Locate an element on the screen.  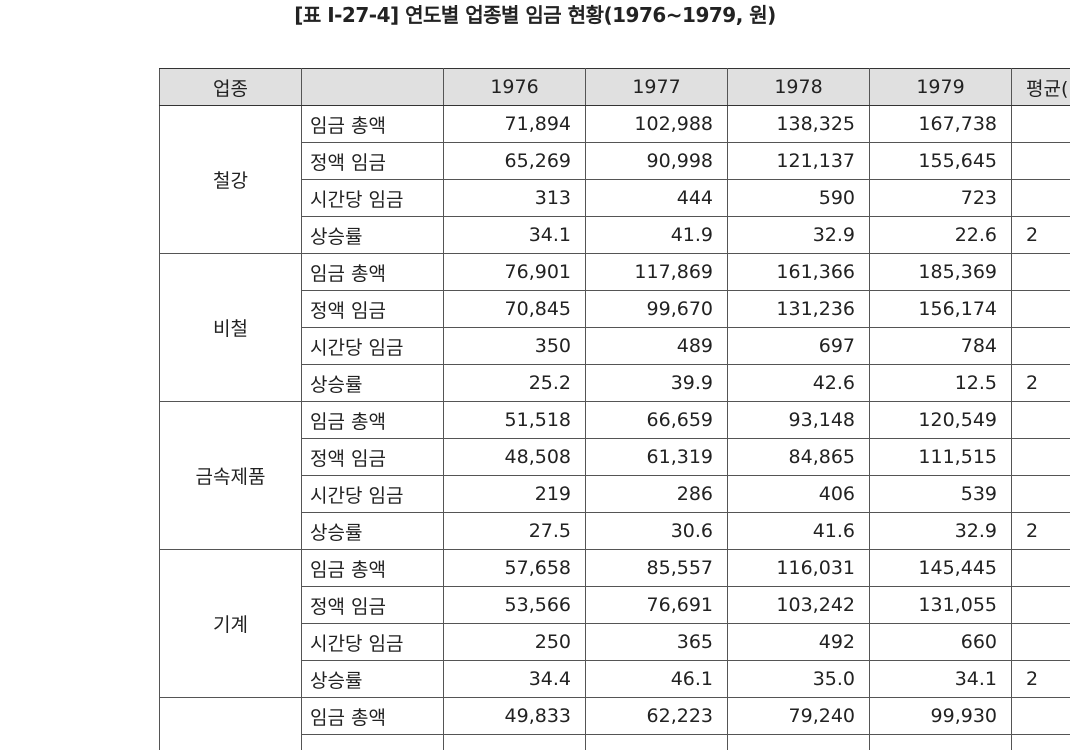
value-cell: 53,566 is located at coordinates (514, 605).